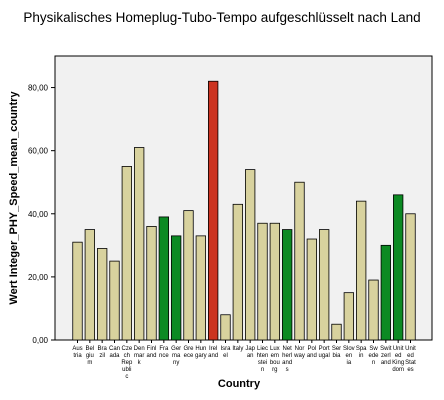 The width and height of the screenshot is (444, 400). What do you see at coordinates (225, 349) in the screenshot?
I see `x-tick-label: Isra` at bounding box center [225, 349].